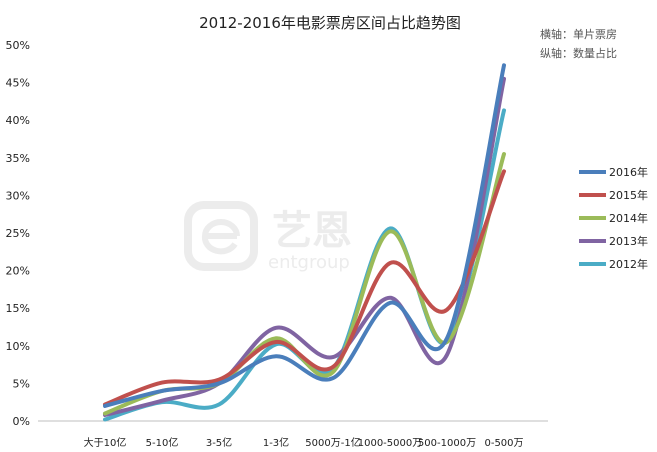 Image resolution: width=657 pixels, height=452 pixels. I want to click on y-tick-label: 45%, so click(18, 83).